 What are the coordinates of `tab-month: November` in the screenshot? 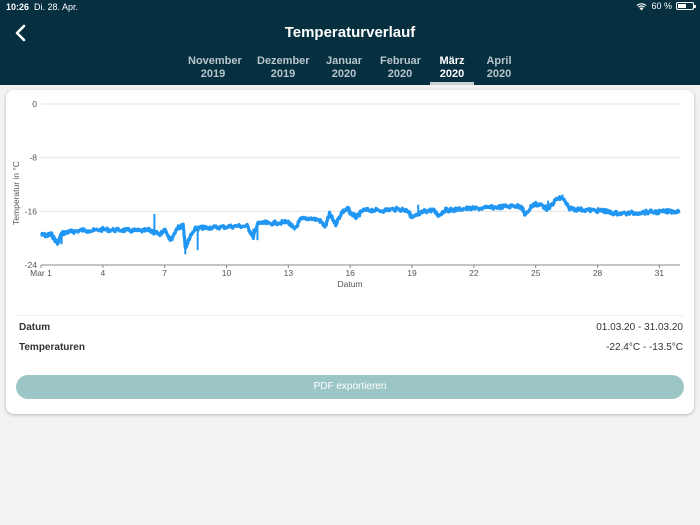 It's located at (215, 61).